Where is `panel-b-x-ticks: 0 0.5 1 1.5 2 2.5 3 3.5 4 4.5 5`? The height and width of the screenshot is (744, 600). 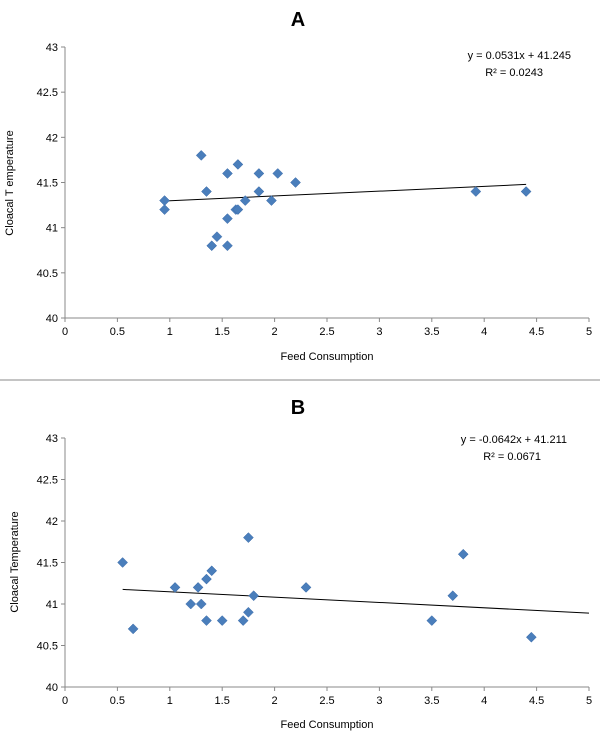
panel-b-x-ticks: 0 0.5 1 1.5 2 2.5 3 3.5 4 4.5 5 is located at coordinates (327, 697).